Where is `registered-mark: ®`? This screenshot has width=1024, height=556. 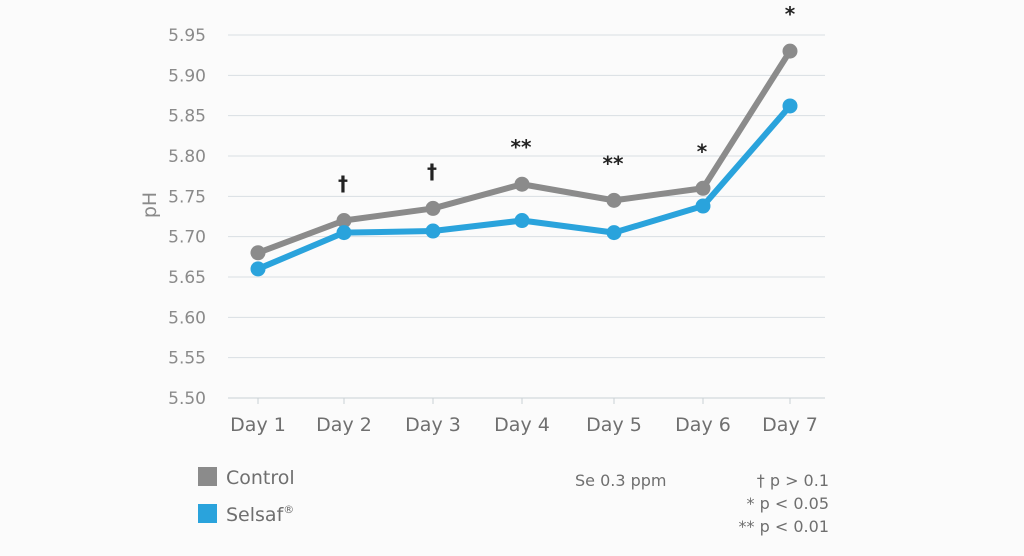
registered-mark: ® is located at coordinates (288, 509).